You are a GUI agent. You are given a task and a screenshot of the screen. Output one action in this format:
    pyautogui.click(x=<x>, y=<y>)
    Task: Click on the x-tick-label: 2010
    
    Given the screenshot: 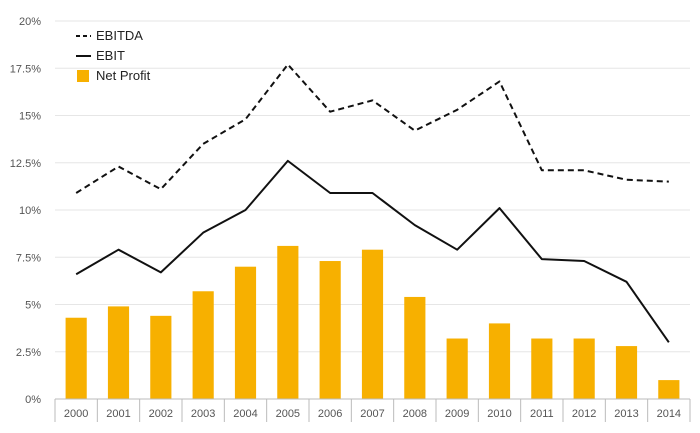 What is the action you would take?
    pyautogui.click(x=499, y=414)
    